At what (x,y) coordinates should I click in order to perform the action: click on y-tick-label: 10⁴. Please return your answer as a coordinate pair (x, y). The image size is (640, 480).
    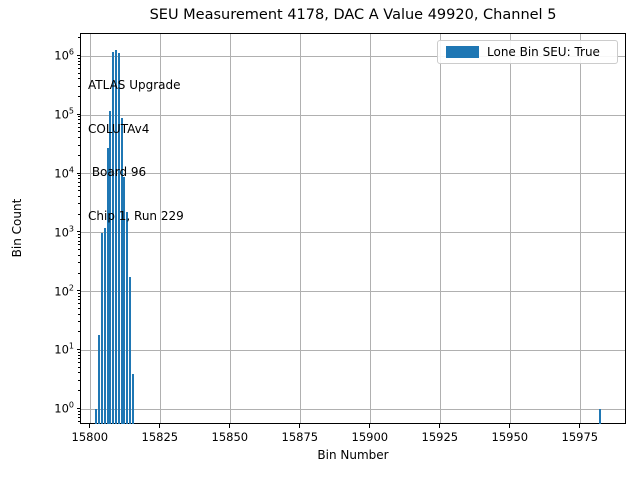
    Looking at the image, I should click on (64, 173).